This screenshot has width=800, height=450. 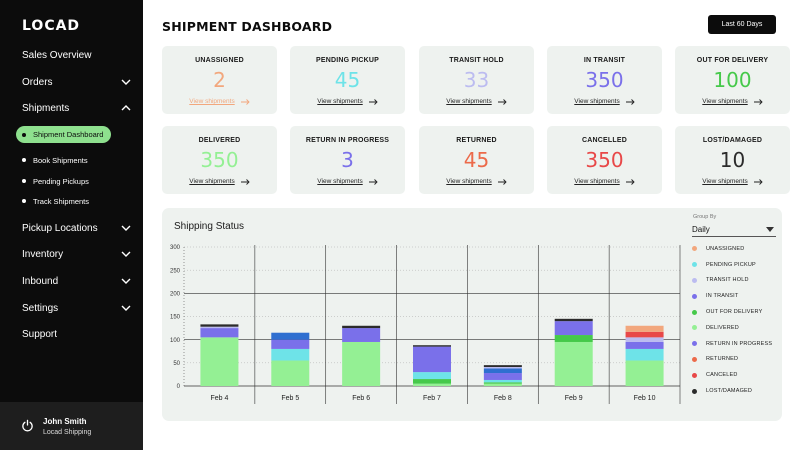 What do you see at coordinates (77, 82) in the screenshot?
I see `sidebar-item-orders: Orders` at bounding box center [77, 82].